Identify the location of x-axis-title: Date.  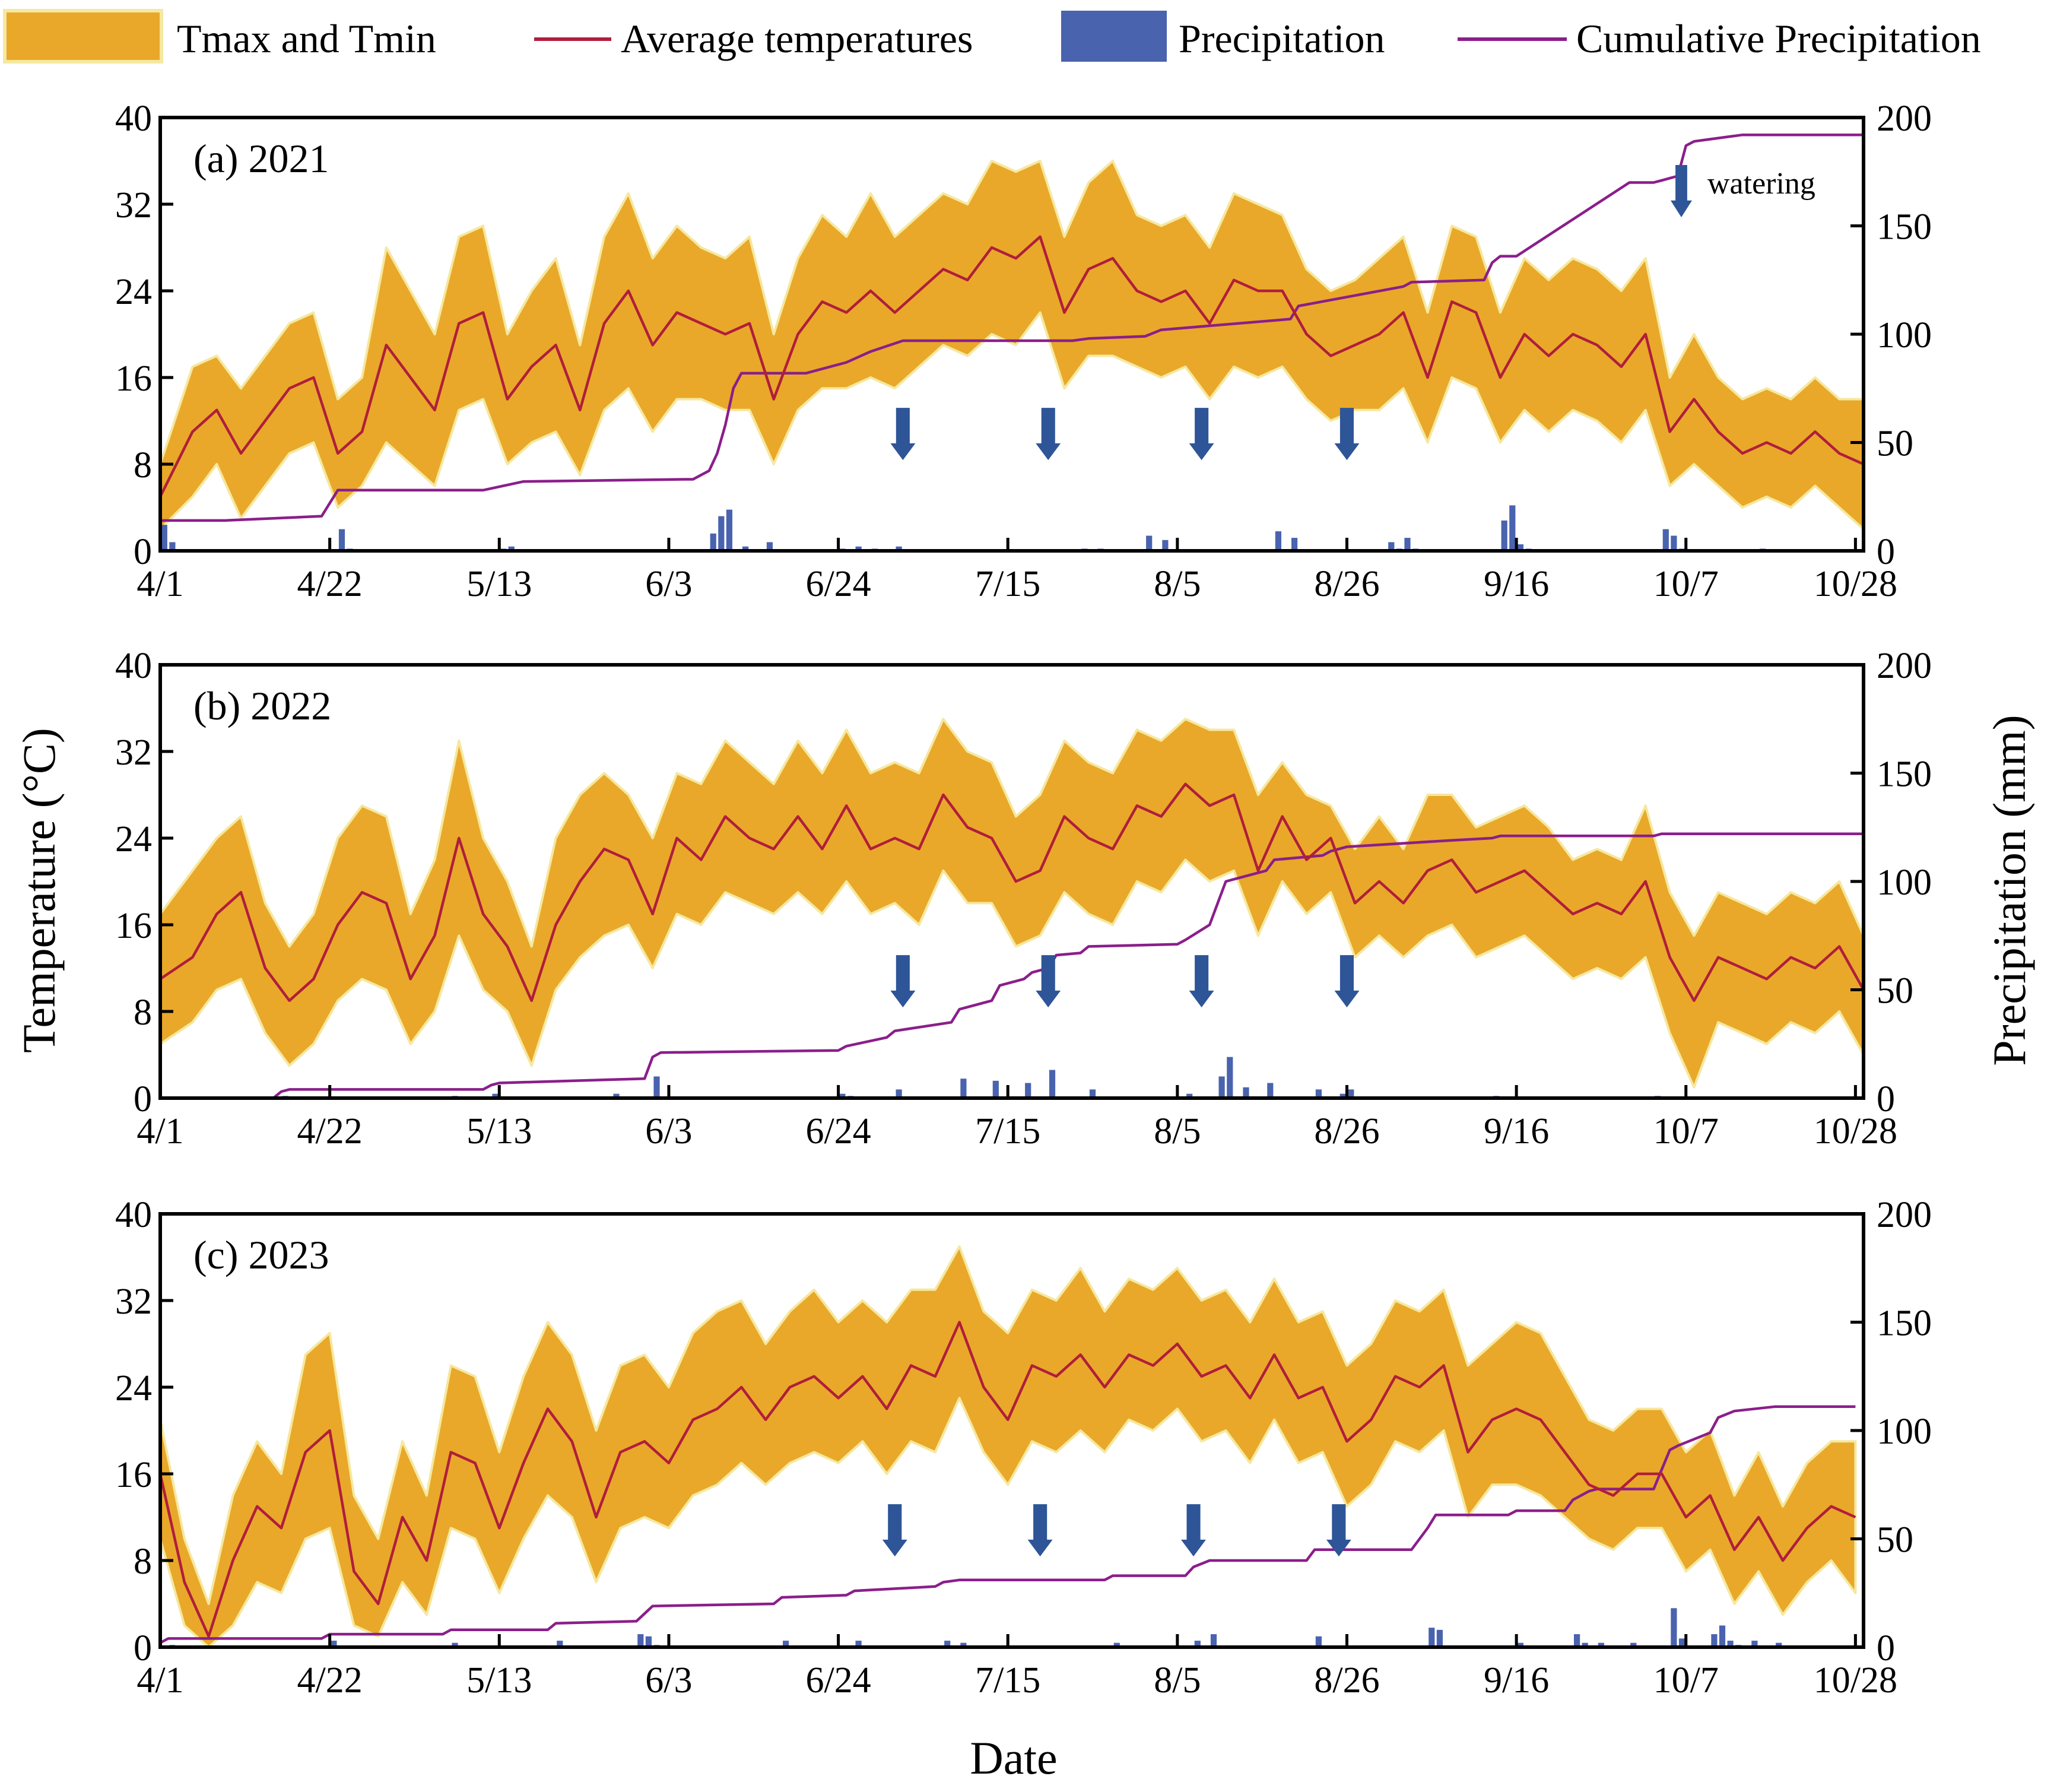
(1013, 1758).